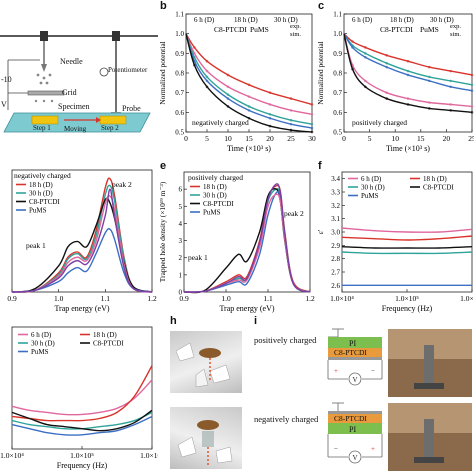 Image resolution: width=474 pixels, height=474 pixels. Describe the element at coordinates (81, 308) in the screenshot. I see `x-axis-label: Trap energy (eV)` at that location.